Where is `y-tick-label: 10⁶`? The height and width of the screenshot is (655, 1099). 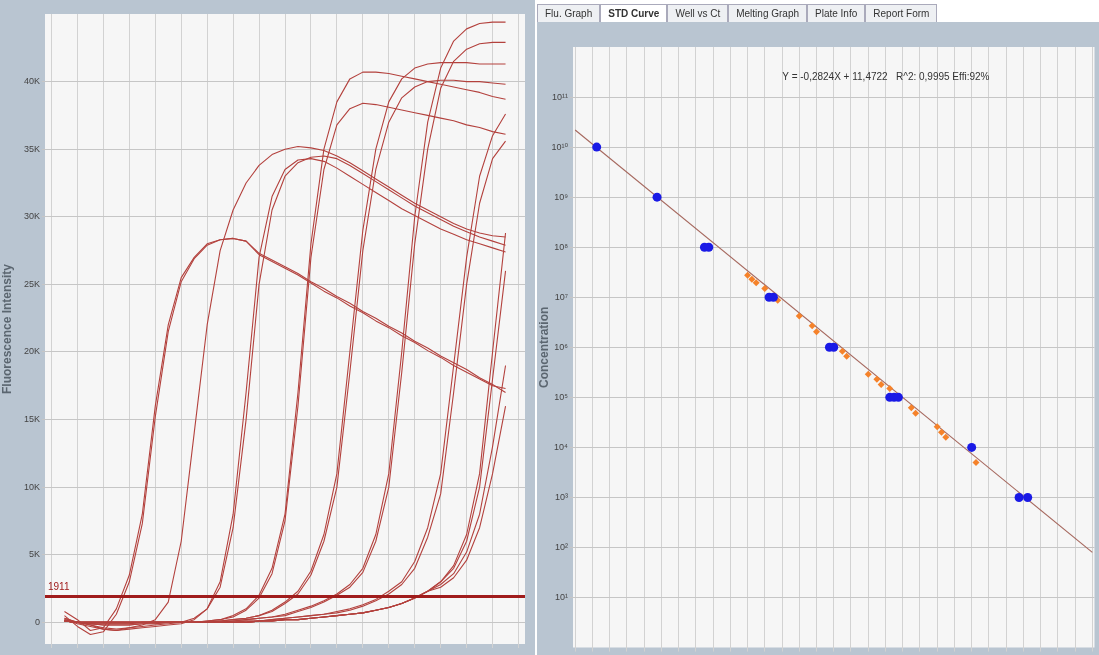
y-tick-label: 10⁶ is located at coordinates (561, 346).